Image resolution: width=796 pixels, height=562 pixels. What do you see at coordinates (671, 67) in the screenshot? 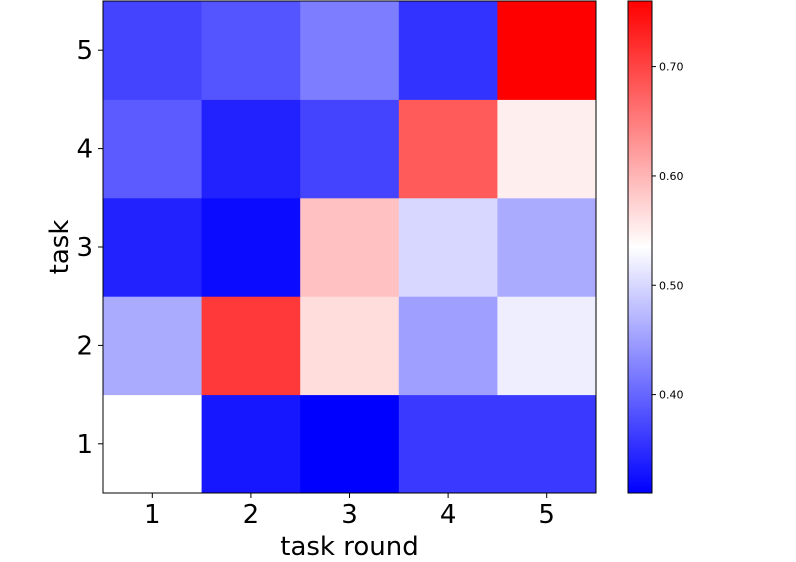
I see `colorbar-tick-label: 0.70` at bounding box center [671, 67].